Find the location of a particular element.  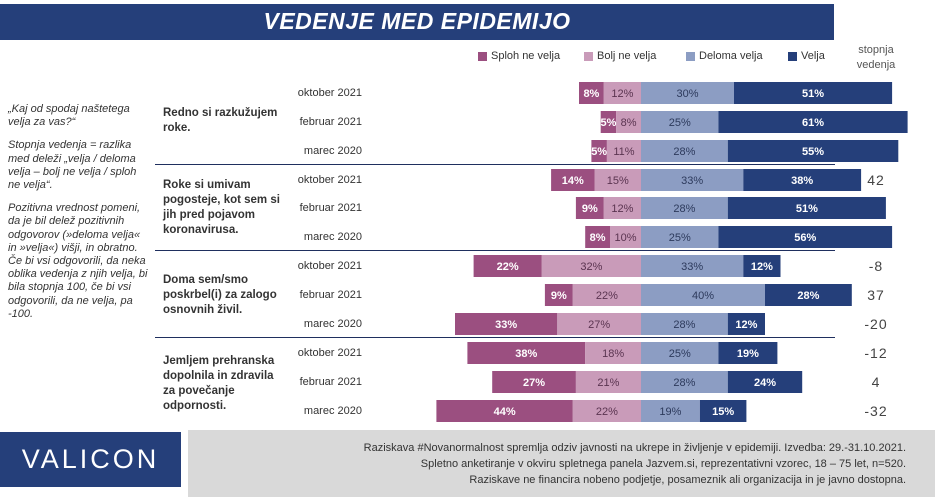

legend-label: Sploh ne velja is located at coordinates (526, 56).